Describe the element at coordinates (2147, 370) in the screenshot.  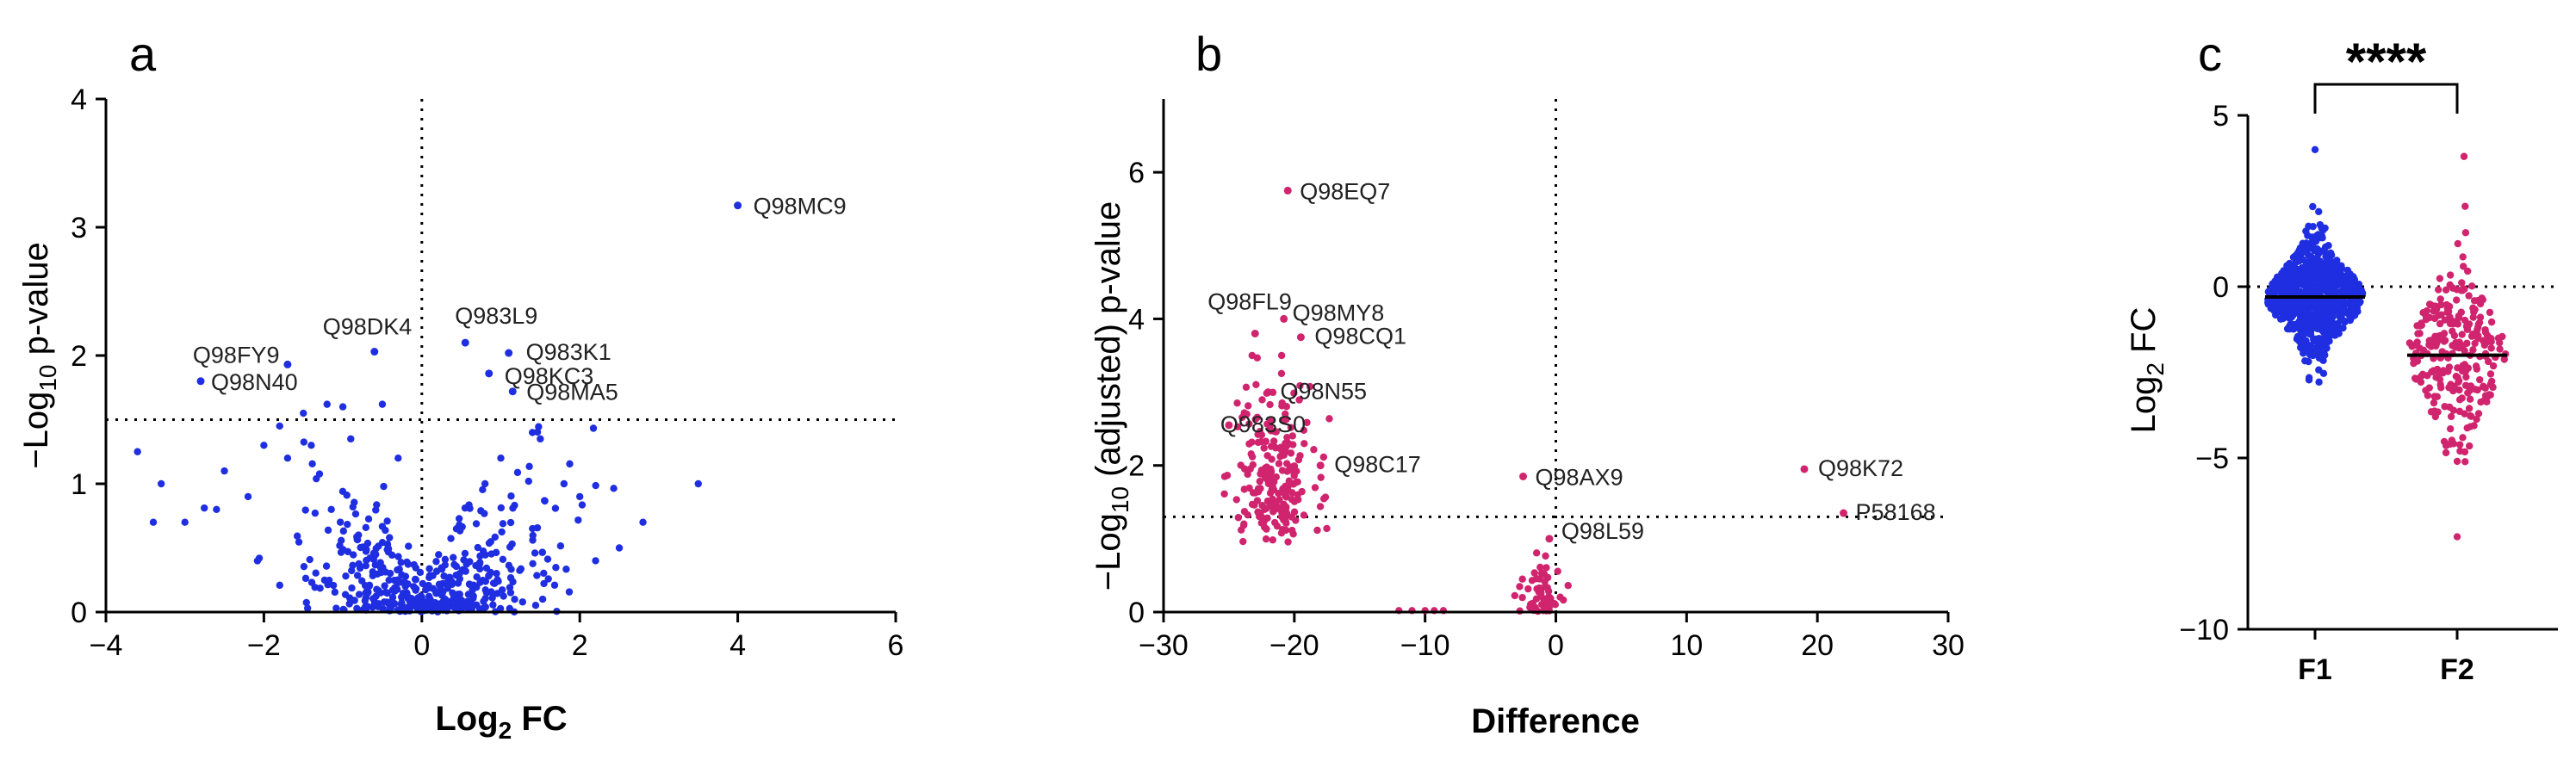
I see `panel-c-y-label: Log2 FC` at that location.